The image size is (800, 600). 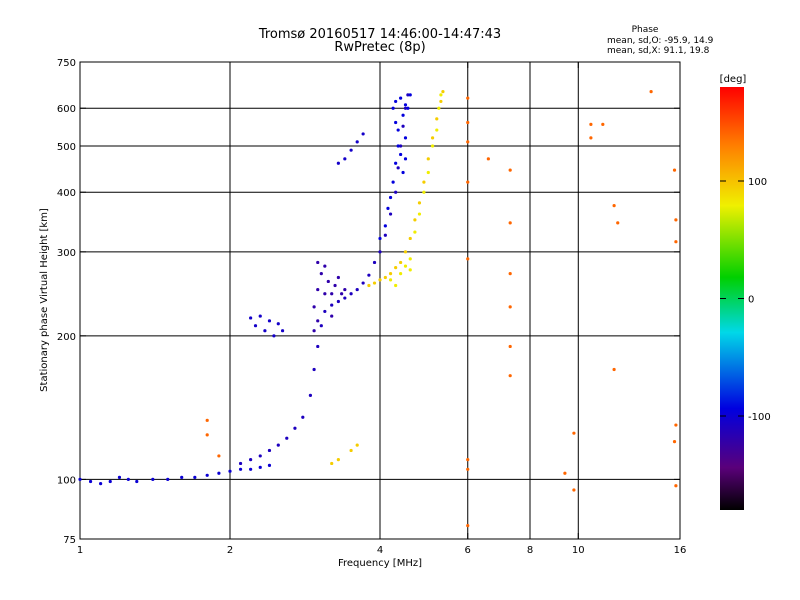 I want to click on stats-o-line: mean, sd,O: -95.9, 14.9, so click(x=660, y=41).